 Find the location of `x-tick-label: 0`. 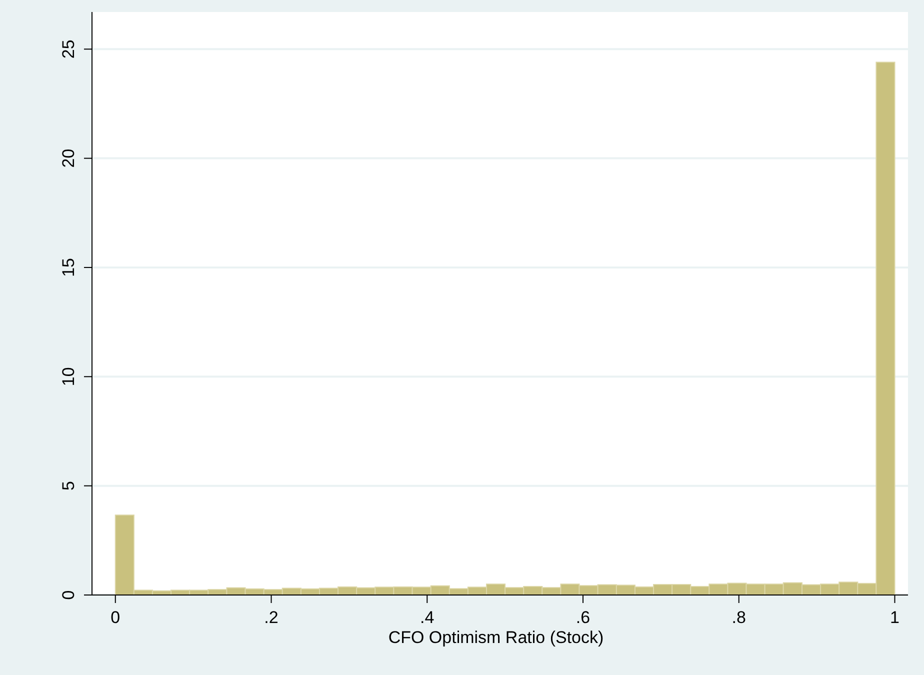

x-tick-label: 0 is located at coordinates (115, 617).